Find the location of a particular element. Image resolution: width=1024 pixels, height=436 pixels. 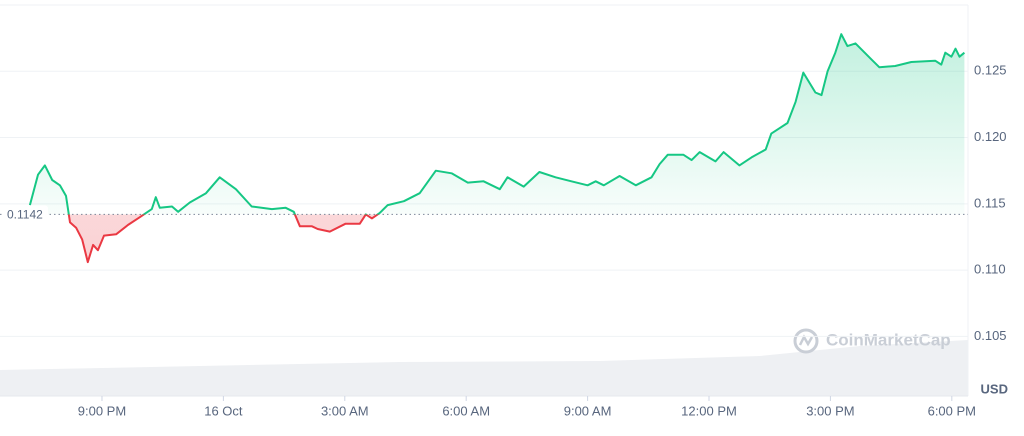

x-tick-label: 6:00 AM is located at coordinates (466, 410).